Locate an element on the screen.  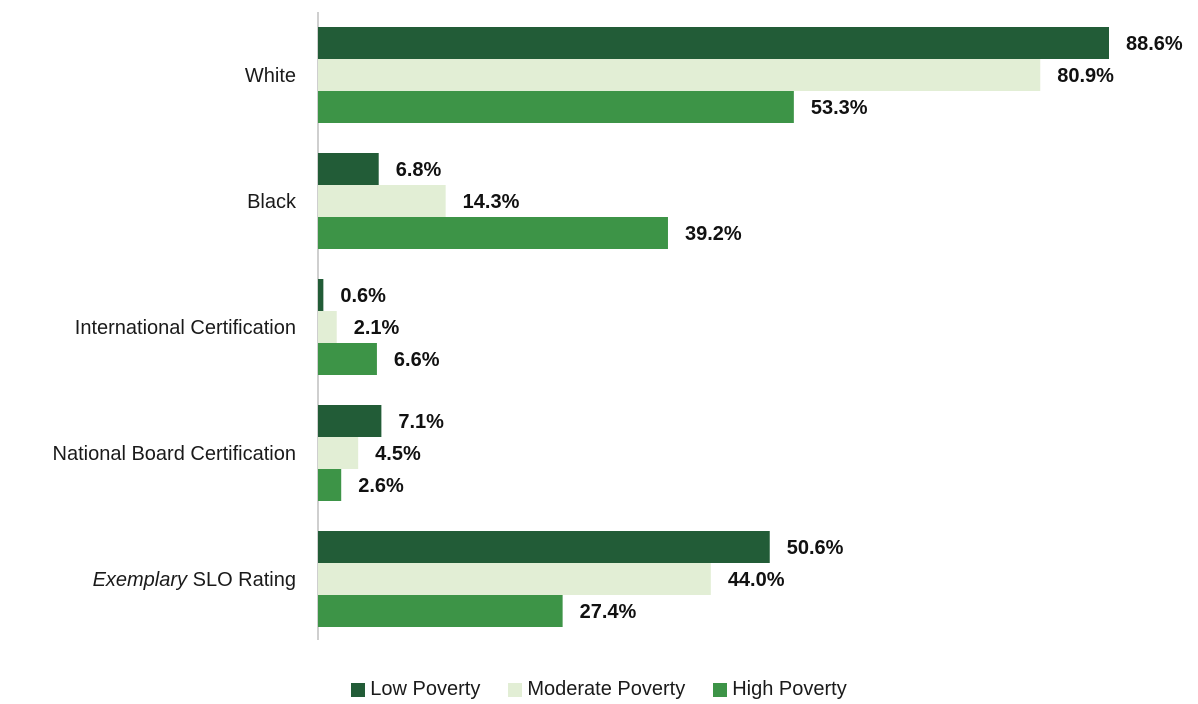
data-label: 2.6% is located at coordinates (381, 486).